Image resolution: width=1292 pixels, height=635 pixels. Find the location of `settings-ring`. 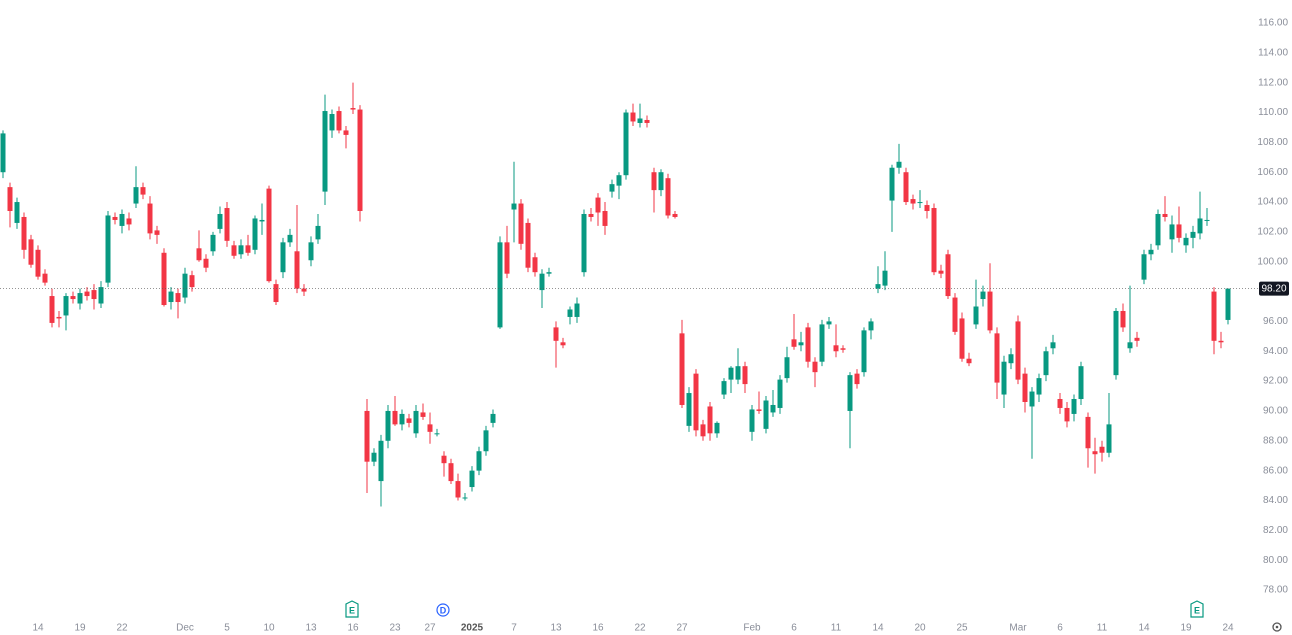

settings-ring is located at coordinates (1277, 627).